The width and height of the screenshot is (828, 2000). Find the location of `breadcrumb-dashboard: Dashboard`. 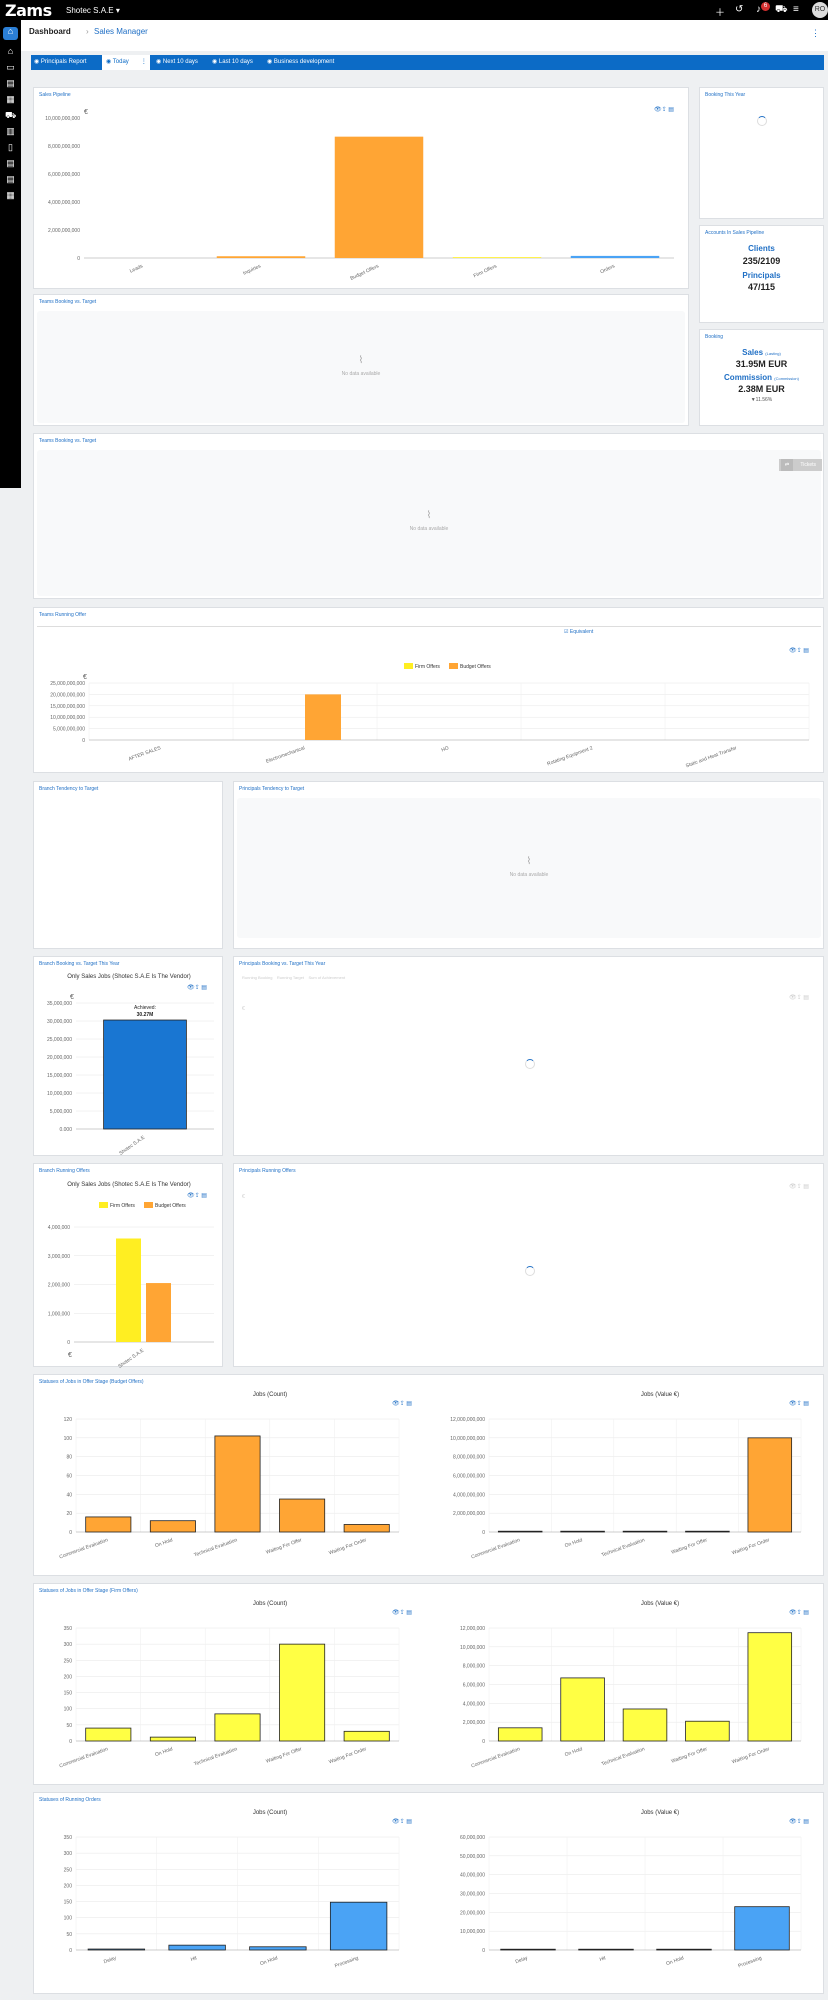

breadcrumb-dashboard: Dashboard is located at coordinates (50, 31).